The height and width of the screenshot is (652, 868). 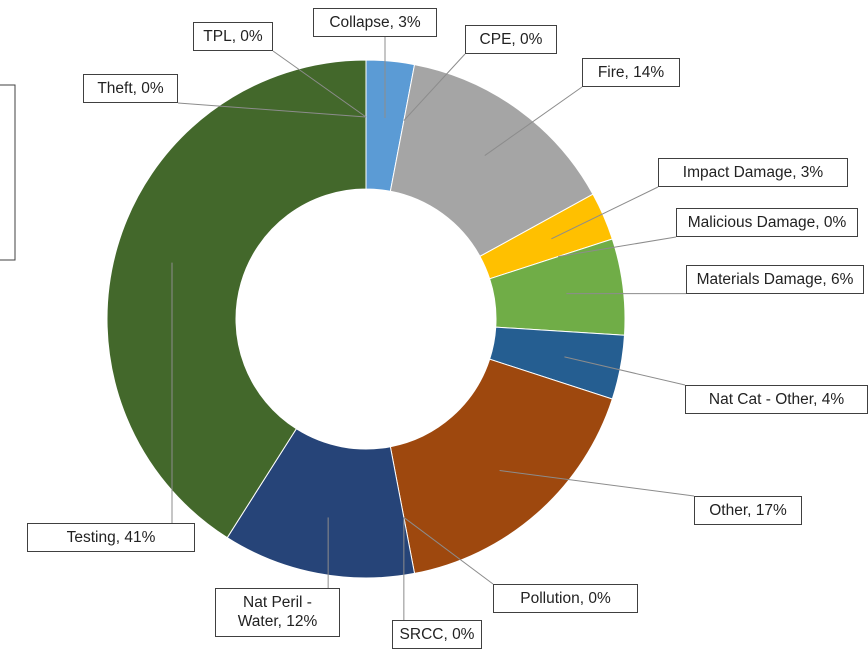 What do you see at coordinates (775, 280) in the screenshot?
I see `data-label: Materials Damage, 6%` at bounding box center [775, 280].